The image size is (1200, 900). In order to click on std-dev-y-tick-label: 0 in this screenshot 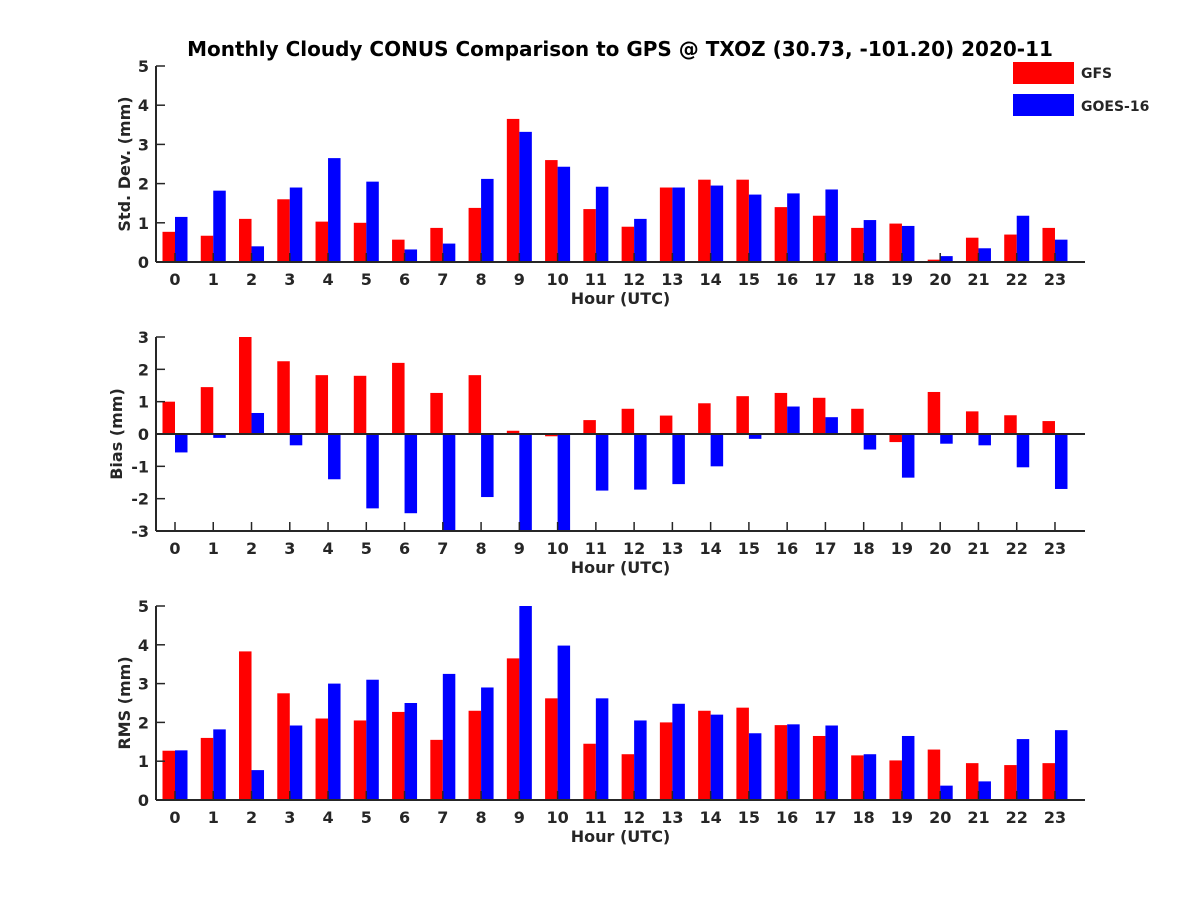, I will do `click(143, 262)`.